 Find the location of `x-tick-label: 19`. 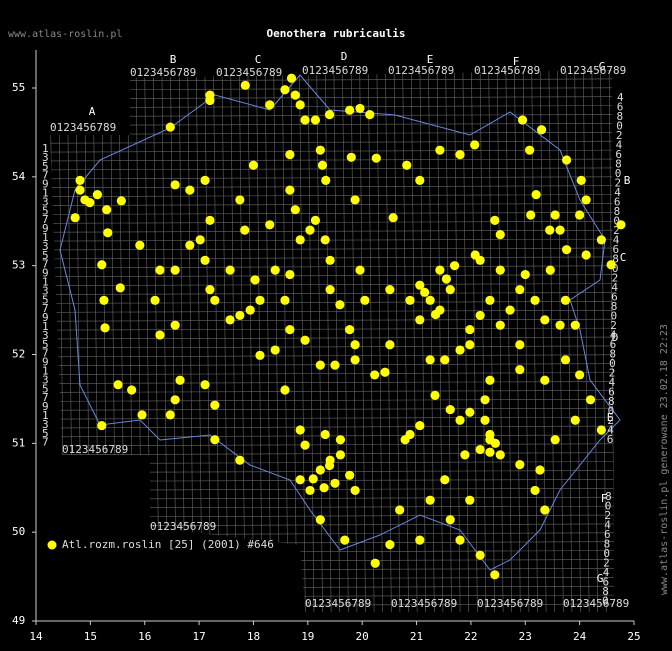

x-tick-label: 19 is located at coordinates (307, 636).